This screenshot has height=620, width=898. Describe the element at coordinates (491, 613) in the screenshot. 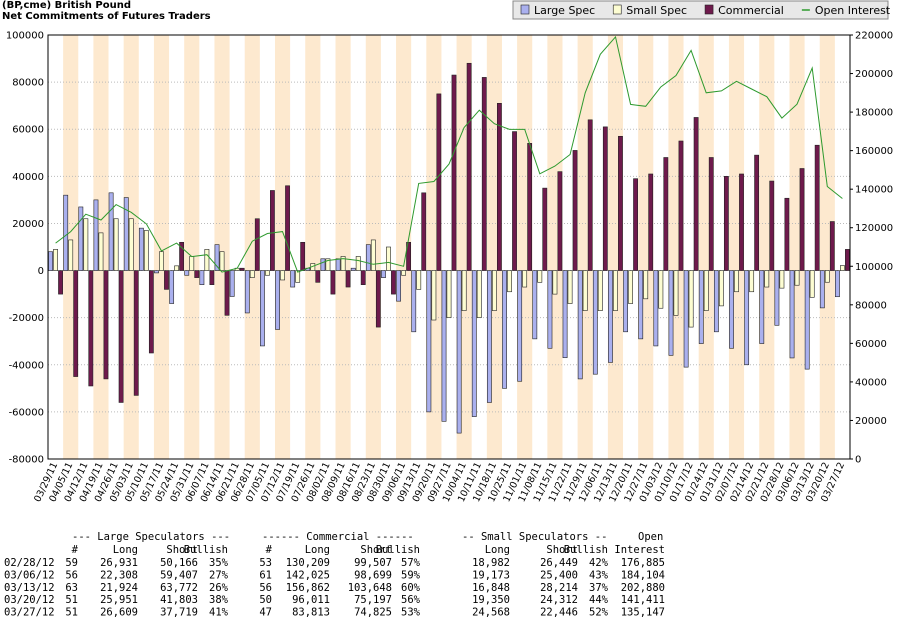

I see `table-cell: 24,568` at that location.